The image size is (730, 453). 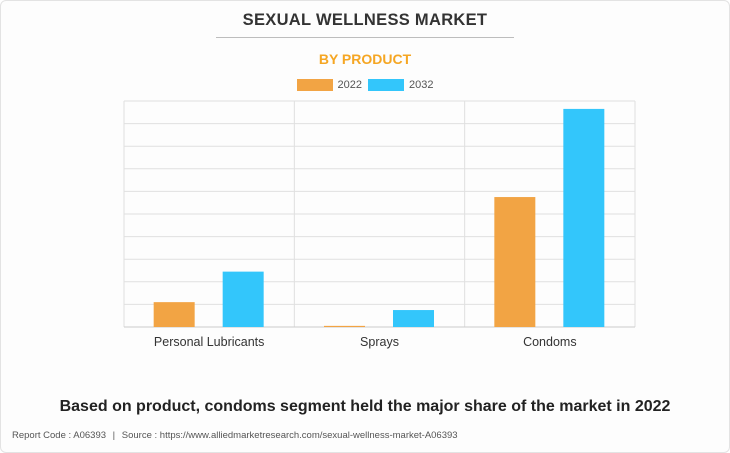 What do you see at coordinates (421, 85) in the screenshot?
I see `legend-label-2032: 2032` at bounding box center [421, 85].